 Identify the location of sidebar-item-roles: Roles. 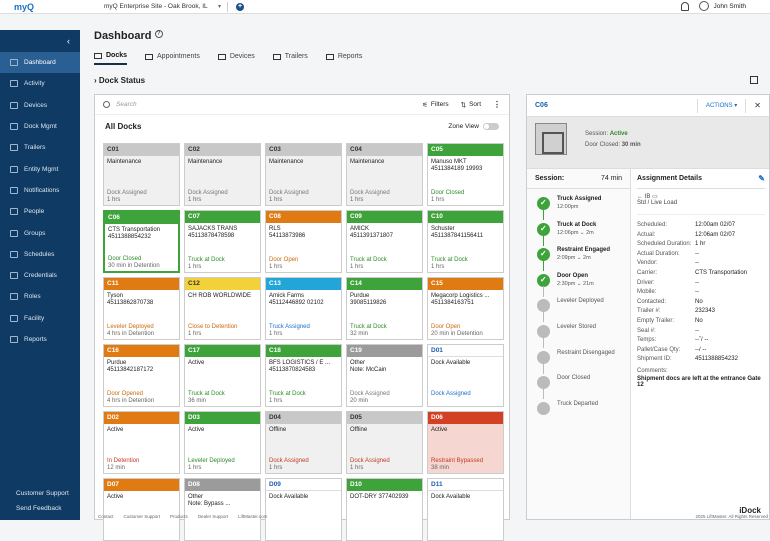
(40, 296).